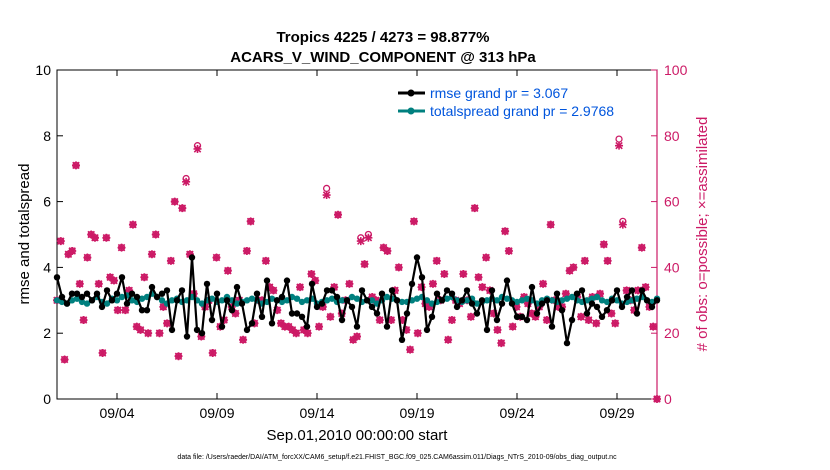  What do you see at coordinates (702, 234) in the screenshot?
I see `y-axis-right-label: # of obs: o=possible; ×=assimilated` at bounding box center [702, 234].